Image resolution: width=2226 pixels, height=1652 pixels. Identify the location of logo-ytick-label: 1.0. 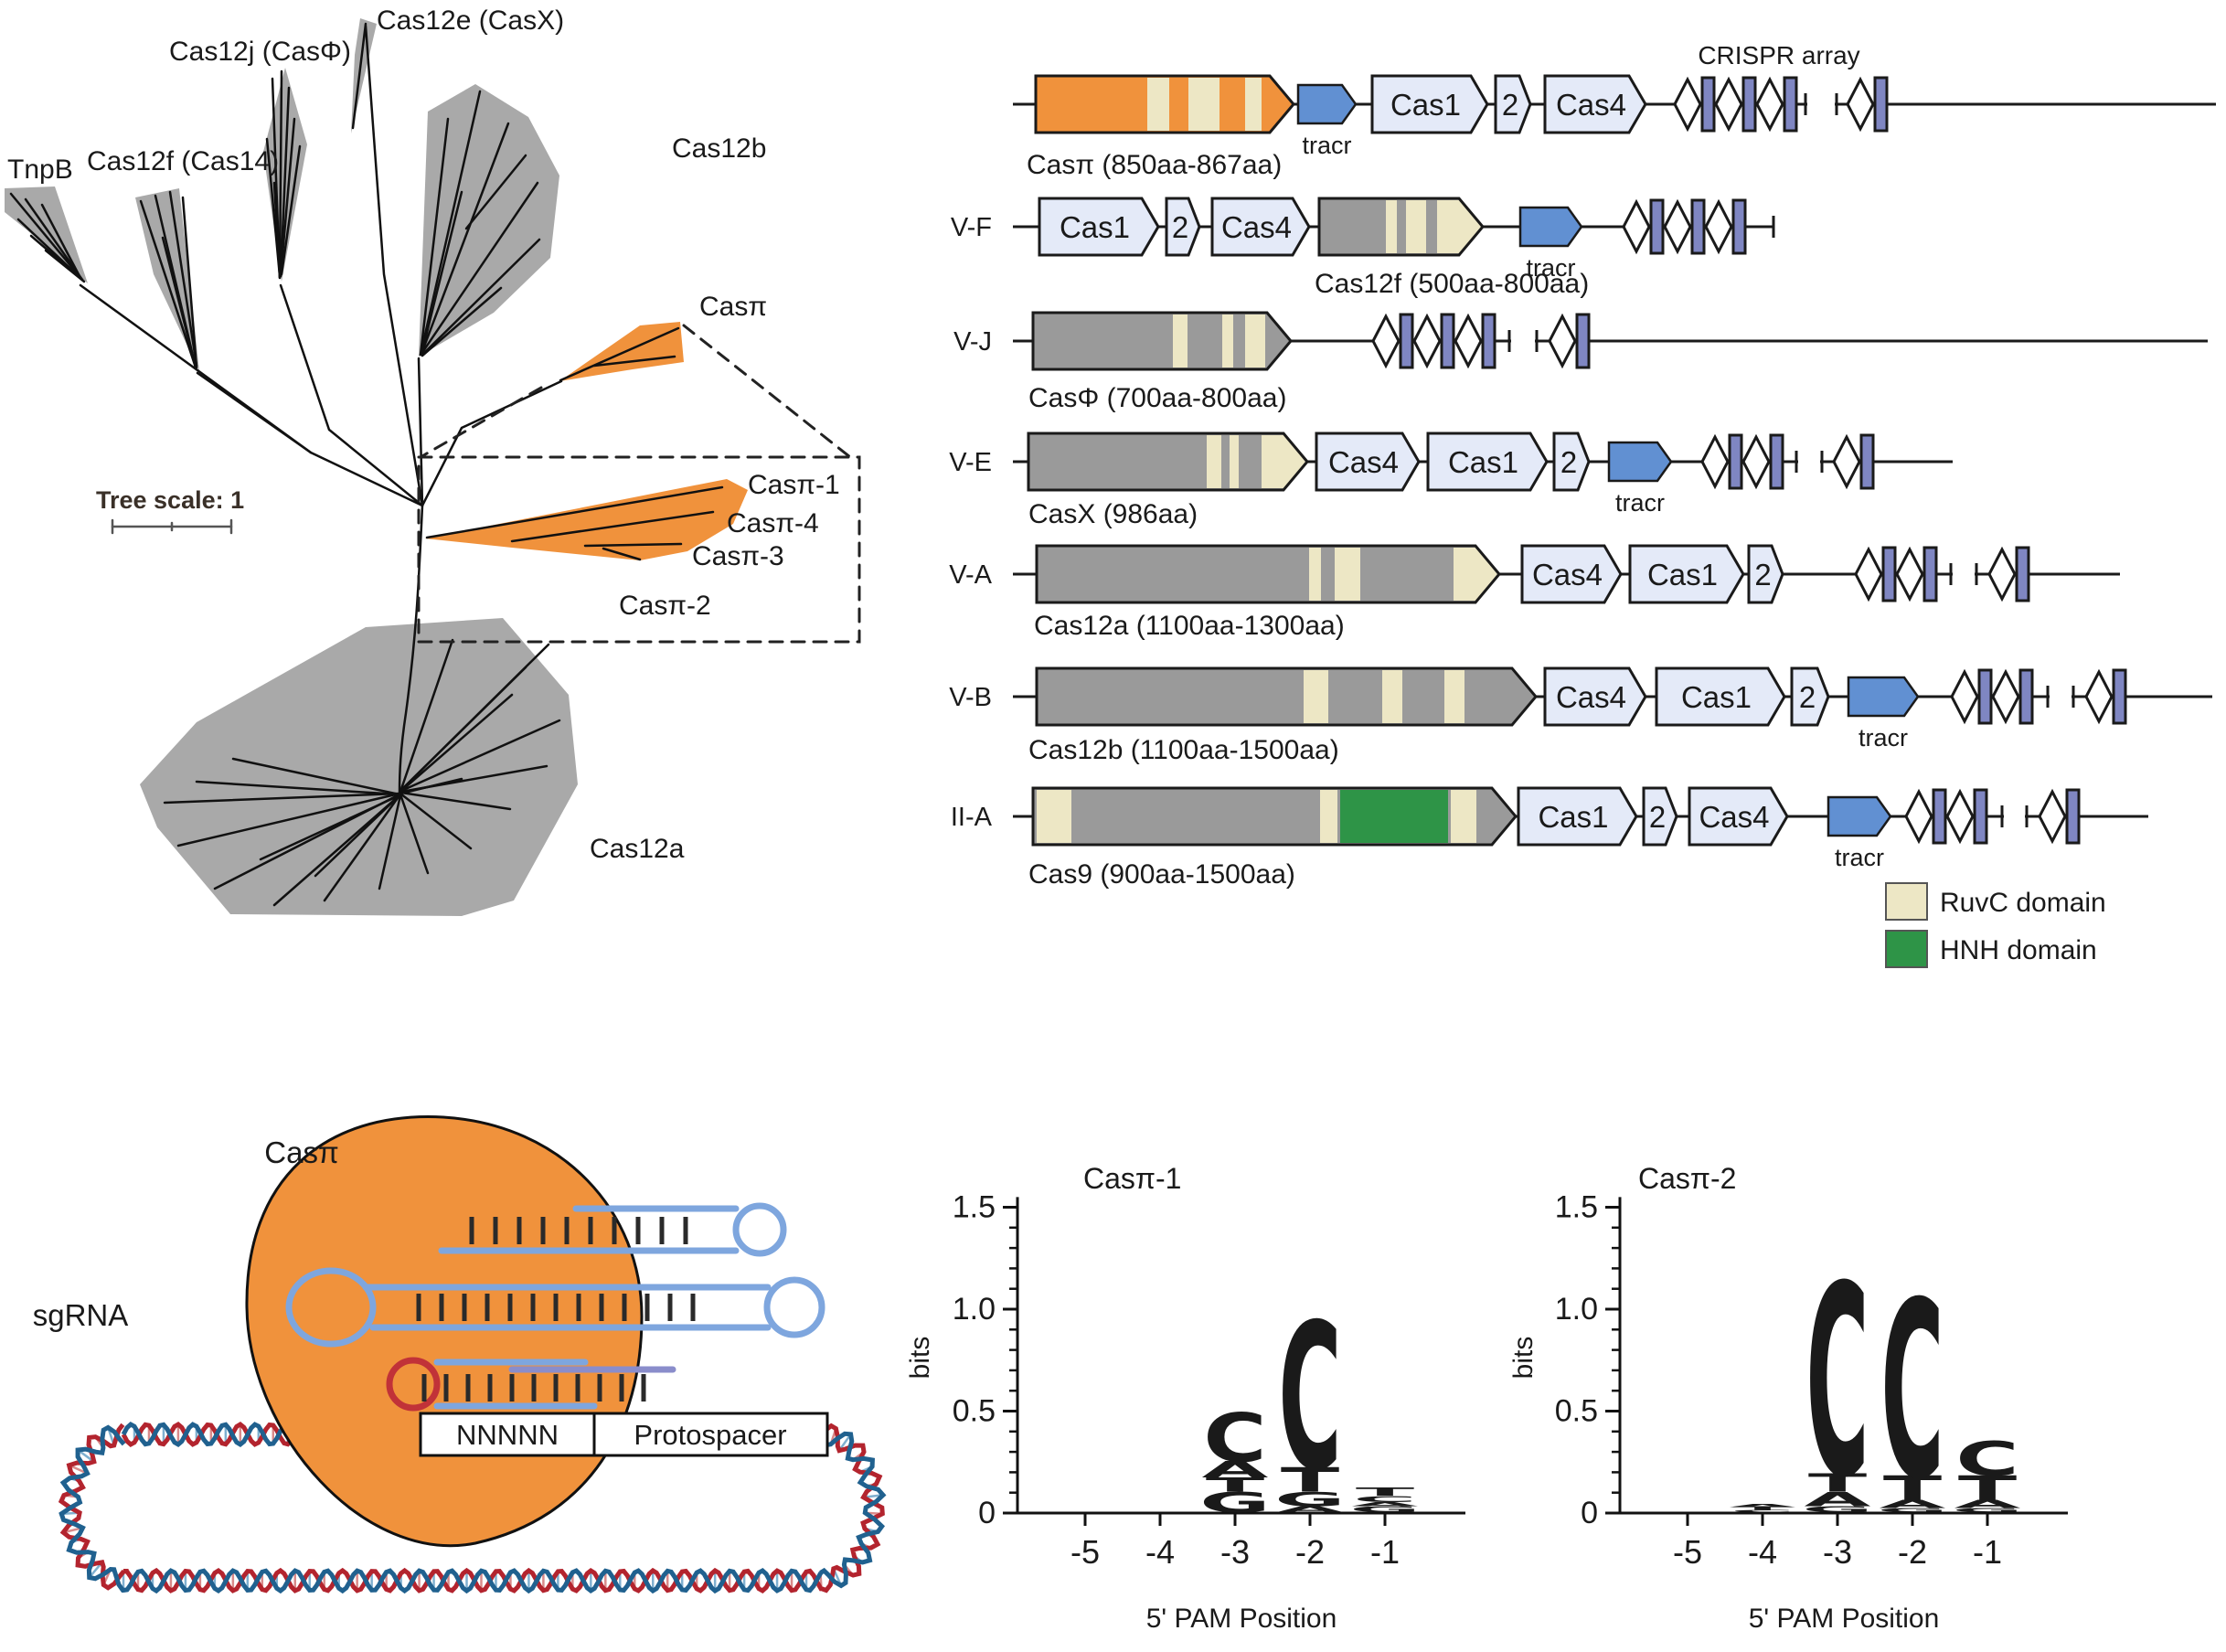
(1576, 1310).